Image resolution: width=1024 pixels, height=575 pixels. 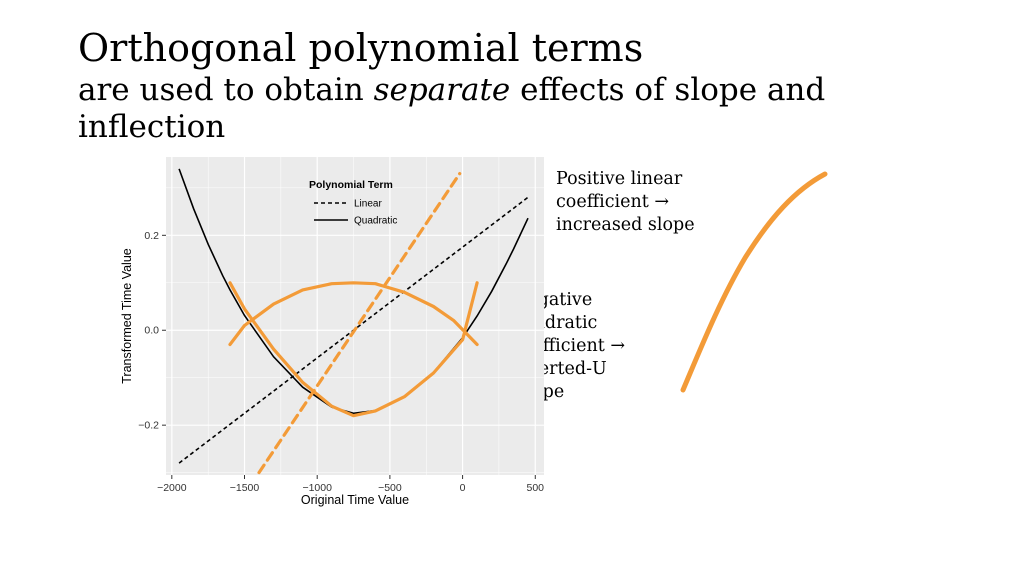 What do you see at coordinates (390, 488) in the screenshot?
I see `x-tick-label: −500` at bounding box center [390, 488].